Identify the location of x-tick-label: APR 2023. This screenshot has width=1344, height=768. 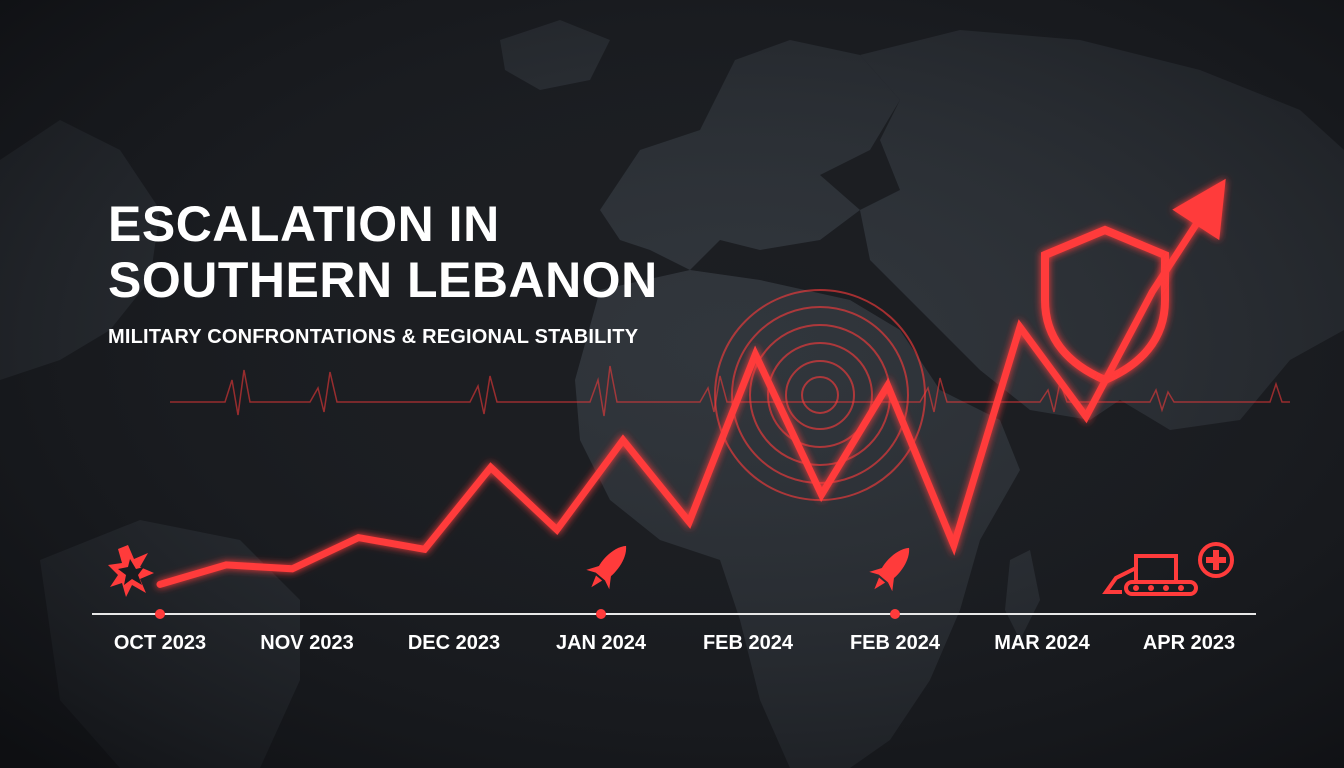
(1189, 643).